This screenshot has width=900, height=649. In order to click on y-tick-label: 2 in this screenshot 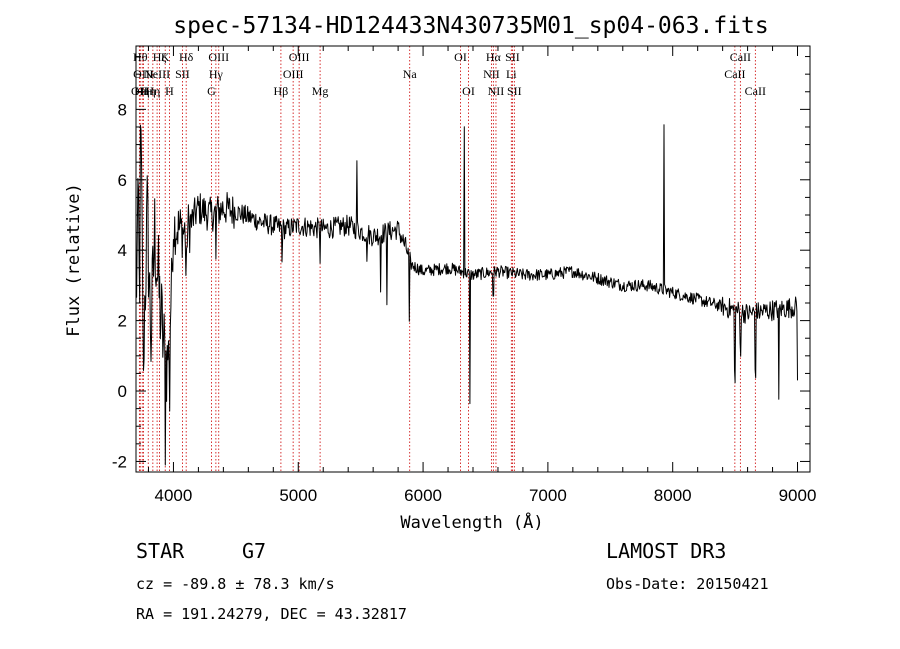, I will do `click(122, 321)`.